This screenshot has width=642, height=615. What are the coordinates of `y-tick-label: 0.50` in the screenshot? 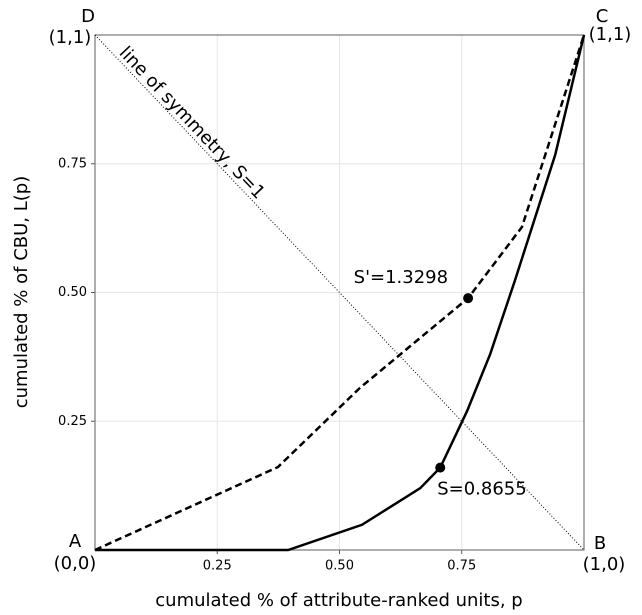 It's located at (72, 292).